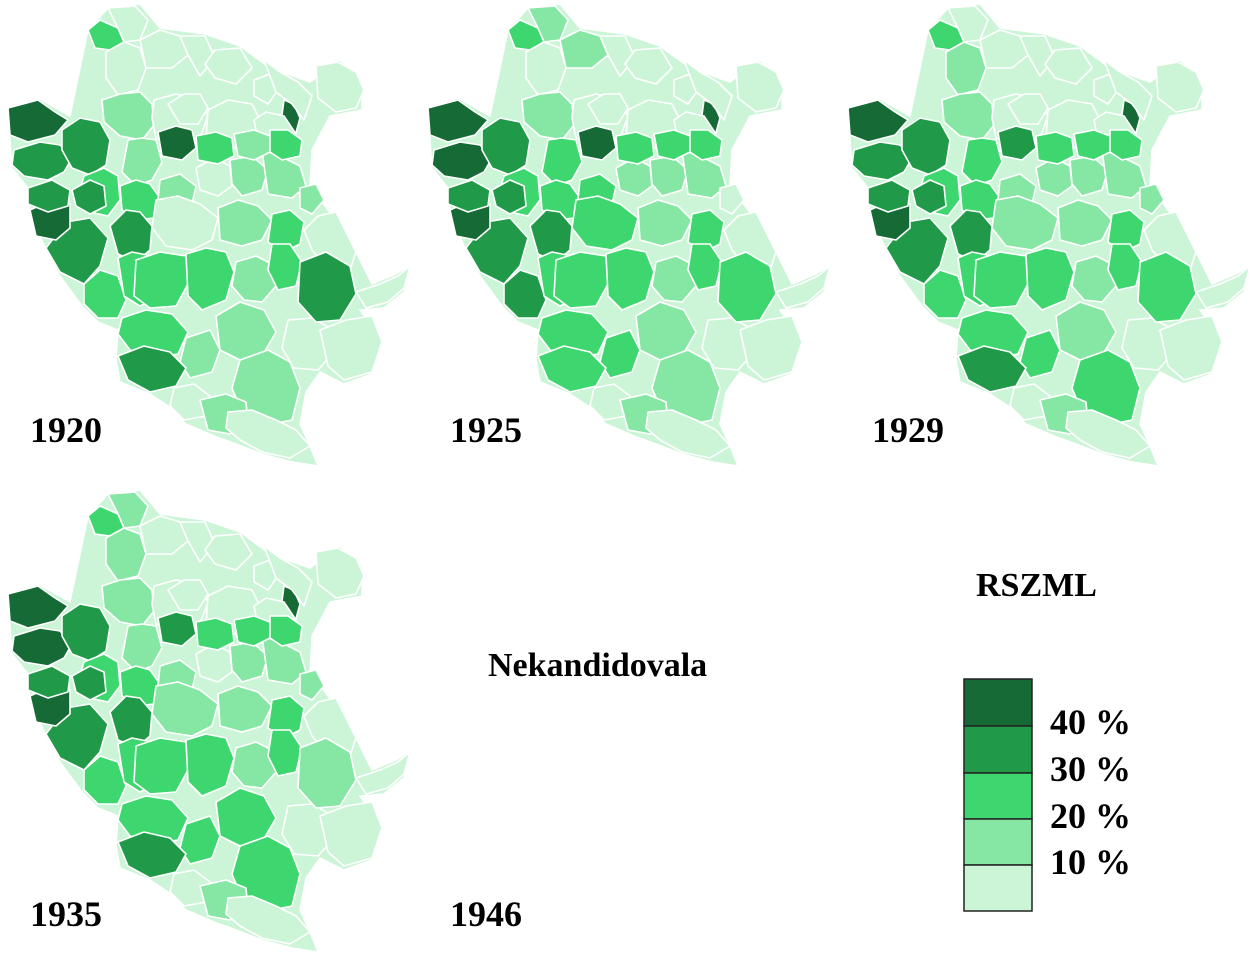  What do you see at coordinates (1090, 769) in the screenshot?
I see `legend-label-30: 30 %` at bounding box center [1090, 769].